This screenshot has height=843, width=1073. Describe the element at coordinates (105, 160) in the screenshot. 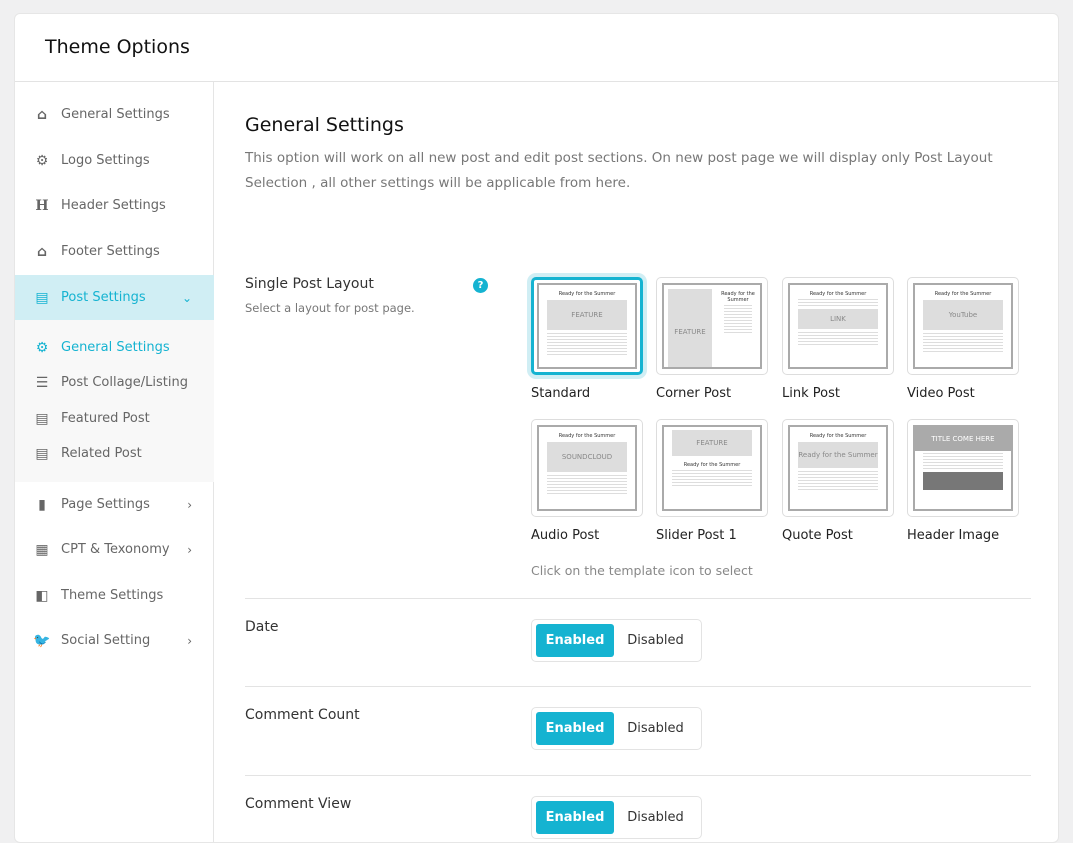

I see `sidebar-item-label: Logo Settings` at that location.